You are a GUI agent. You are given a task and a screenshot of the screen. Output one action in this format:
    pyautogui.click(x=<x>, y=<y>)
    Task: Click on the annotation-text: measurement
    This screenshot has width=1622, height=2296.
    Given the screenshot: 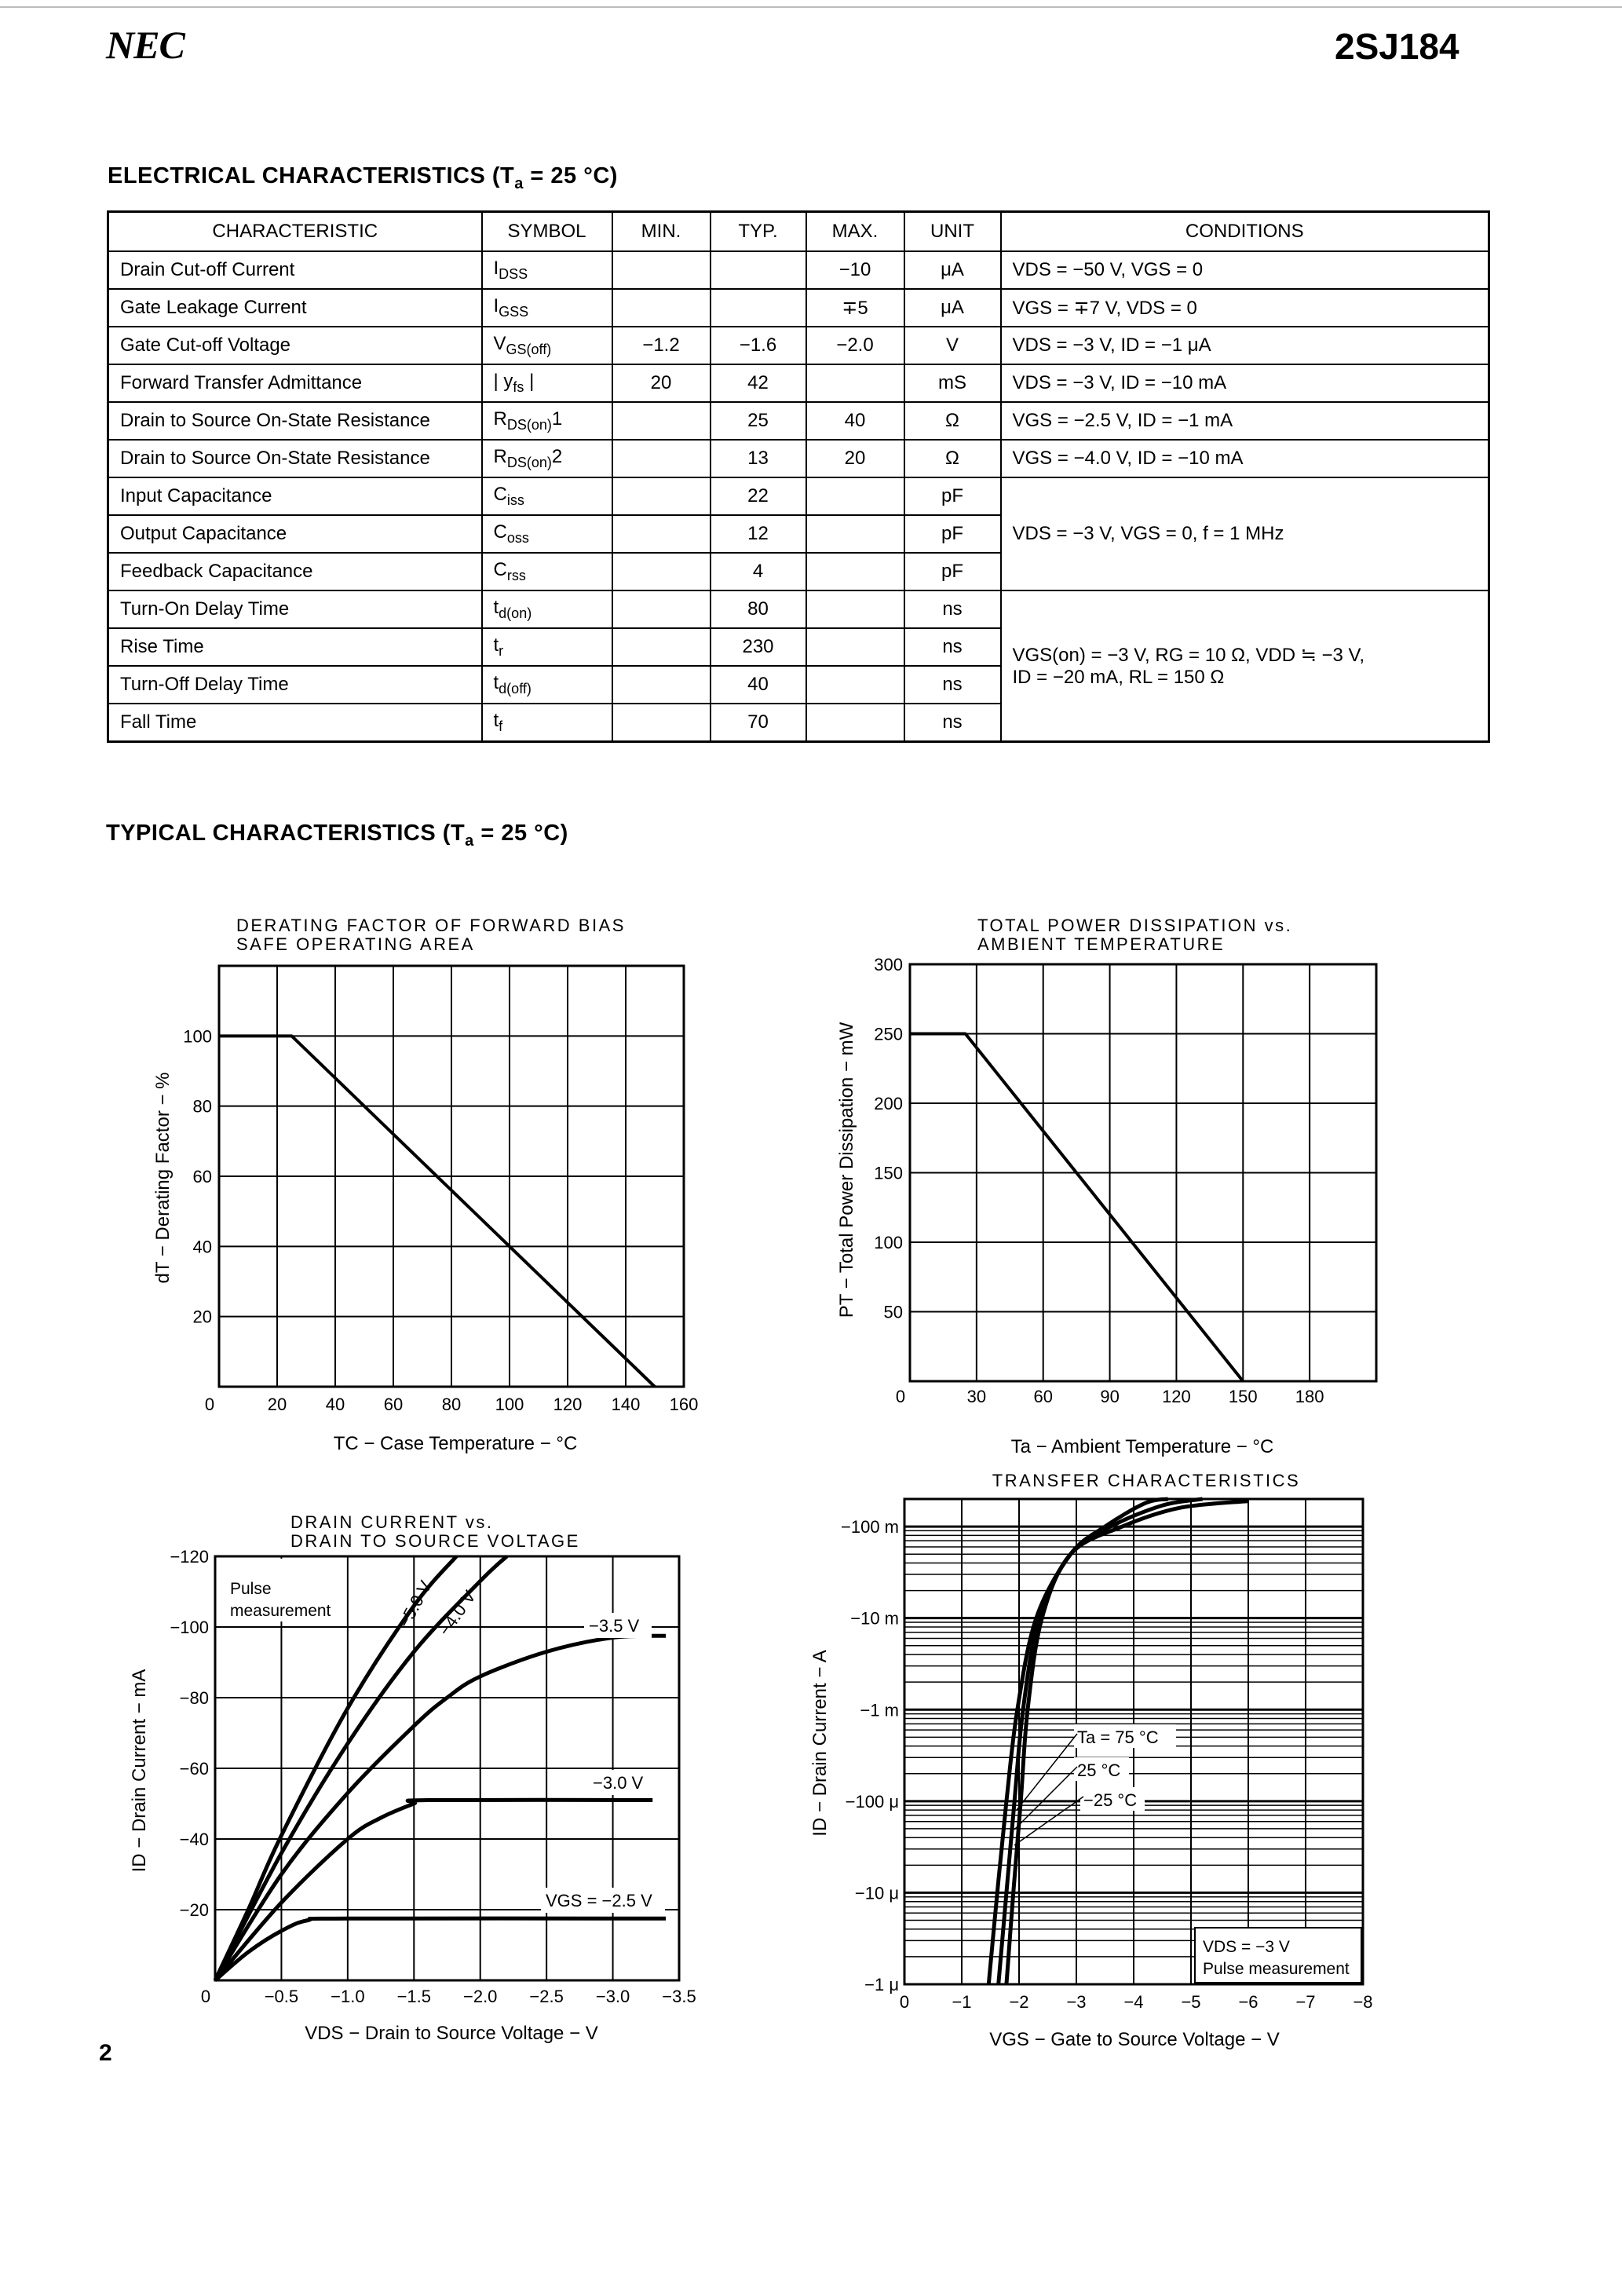 What is the action you would take?
    pyautogui.click(x=280, y=1611)
    